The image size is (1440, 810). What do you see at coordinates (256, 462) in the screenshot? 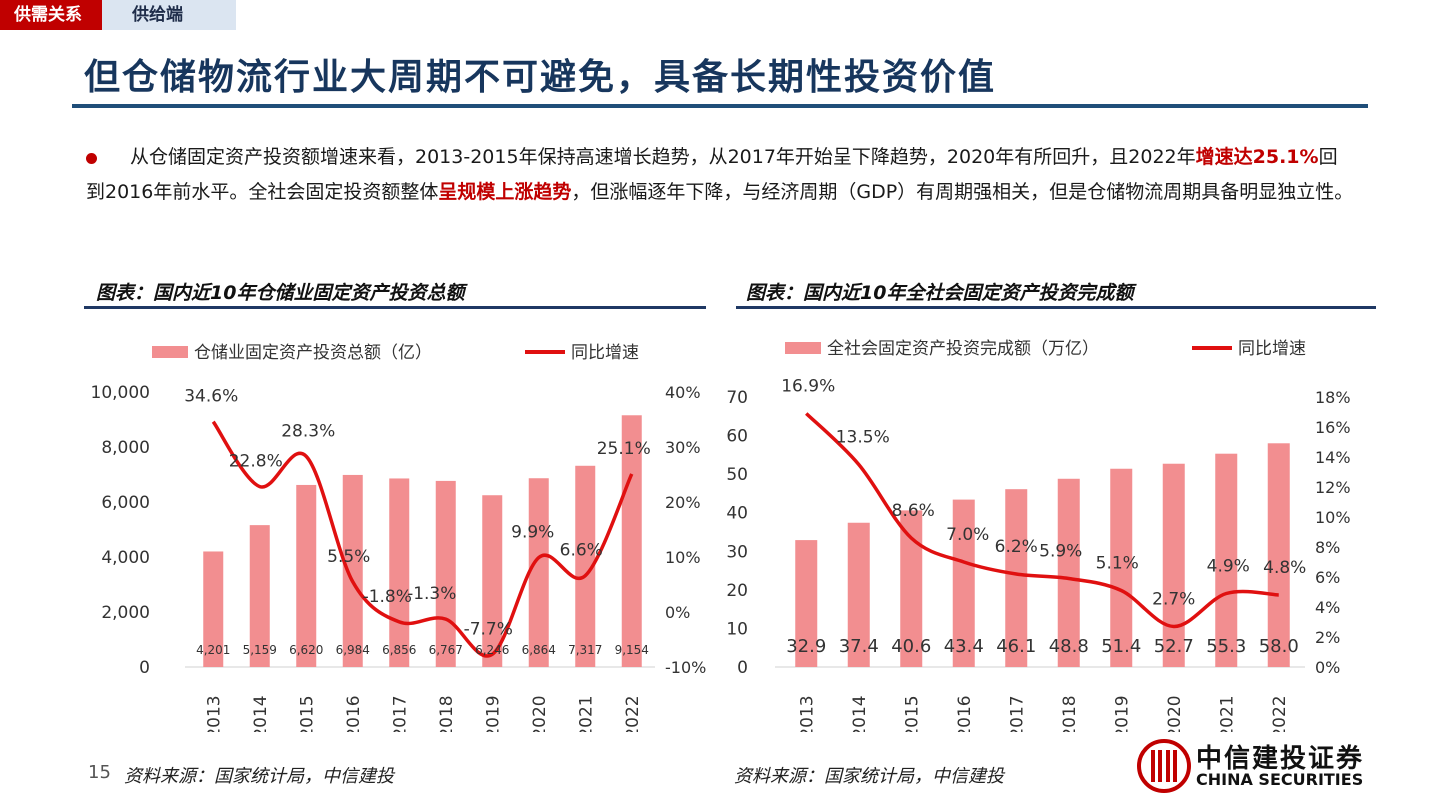
I see `line-value-label: 22.8%` at bounding box center [256, 462].